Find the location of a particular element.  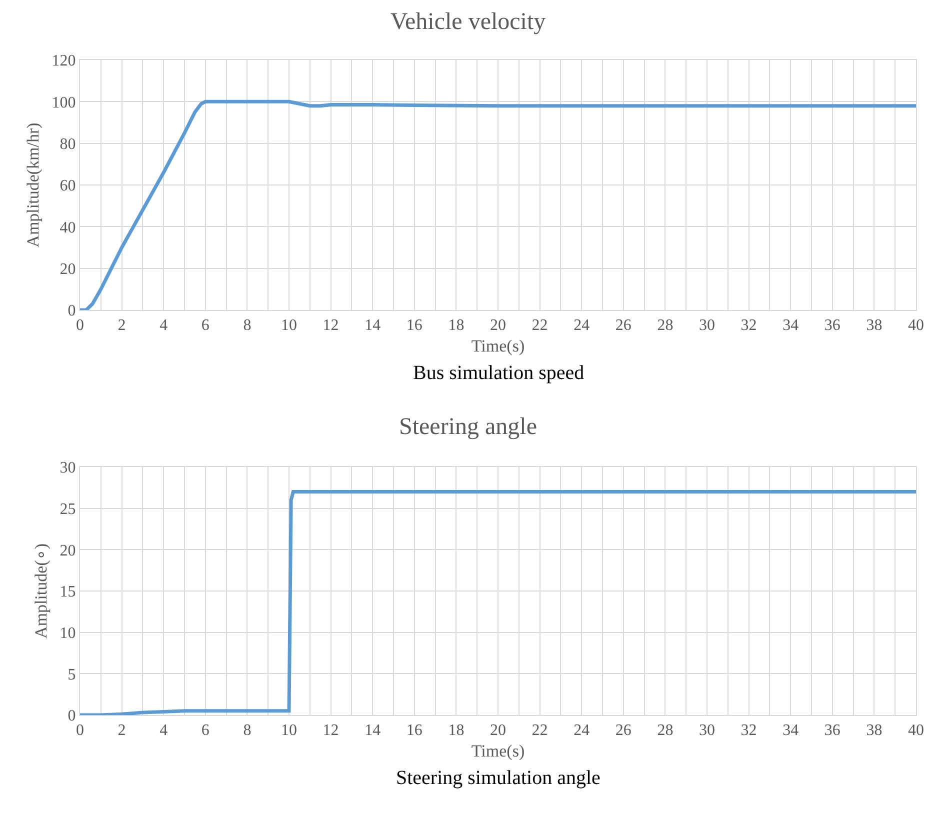

y-tick-label: 5 is located at coordinates (72, 675).